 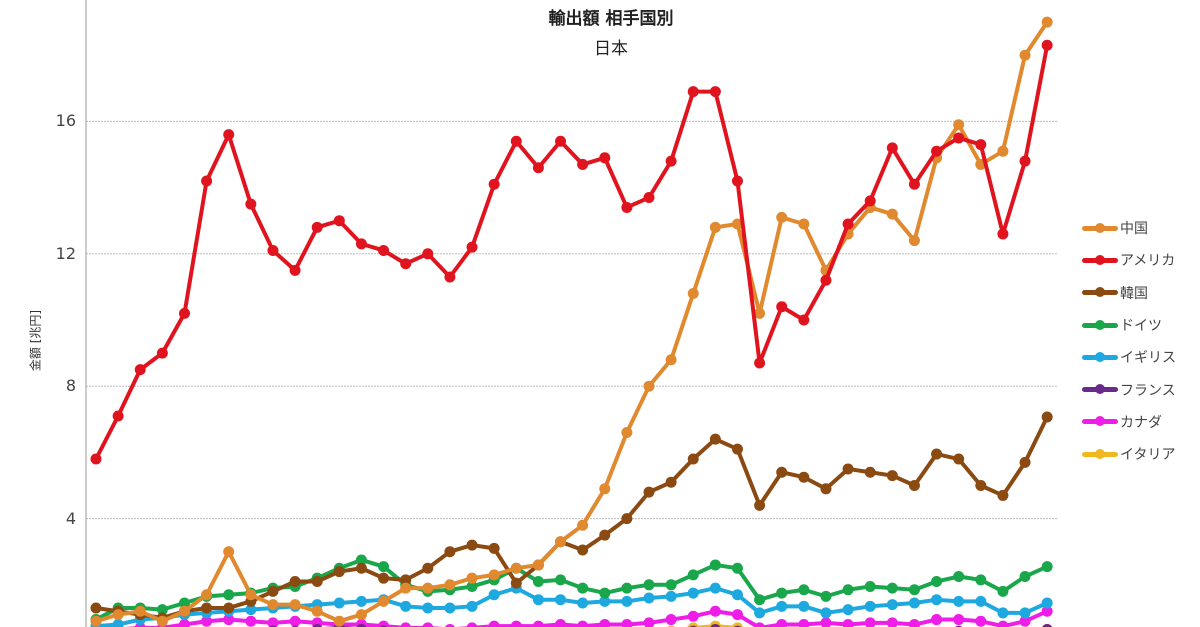 I want to click on y-tick-label: 12, so click(x=65, y=253).